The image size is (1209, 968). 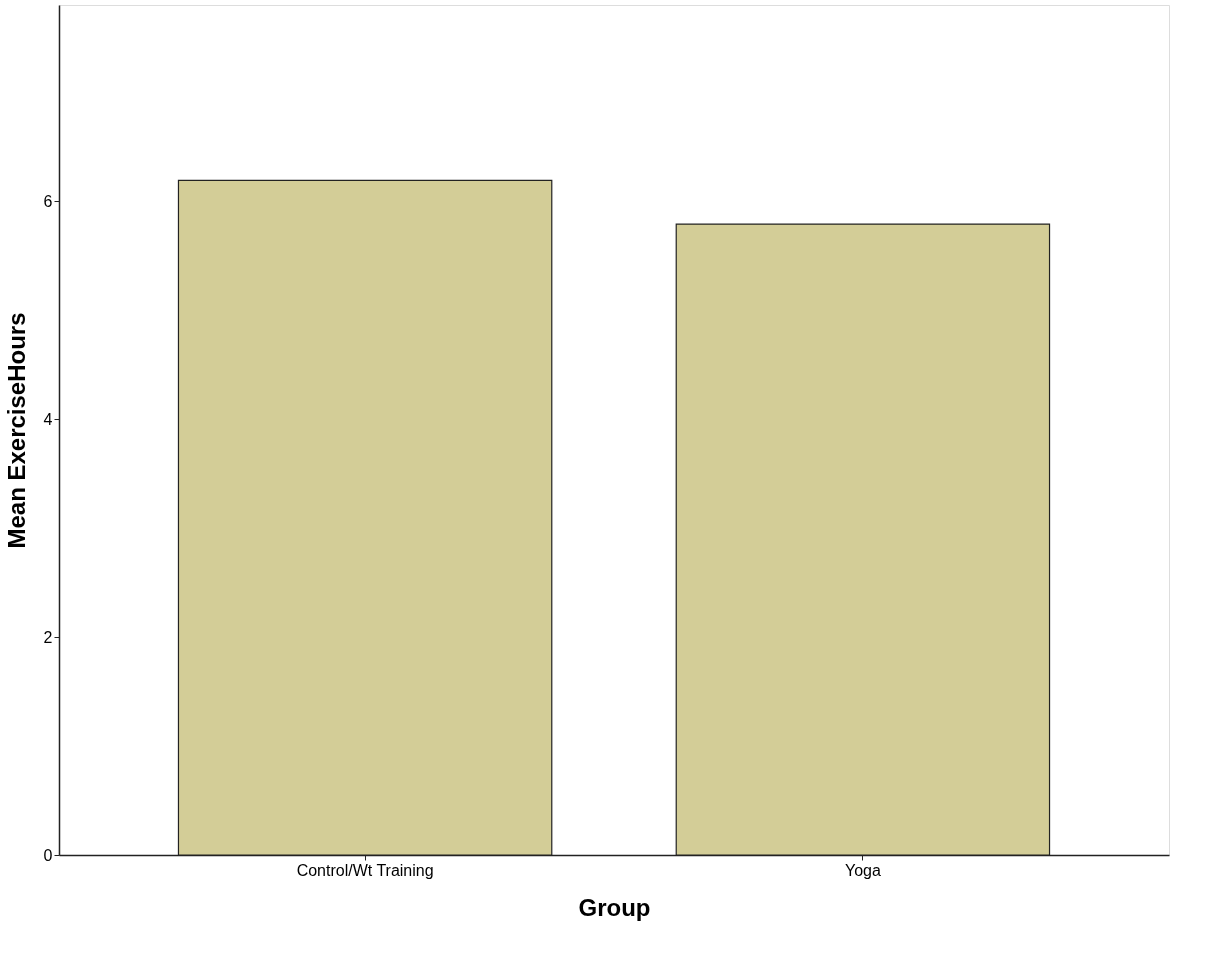 I want to click on y-tick-label: 0, so click(x=48, y=855).